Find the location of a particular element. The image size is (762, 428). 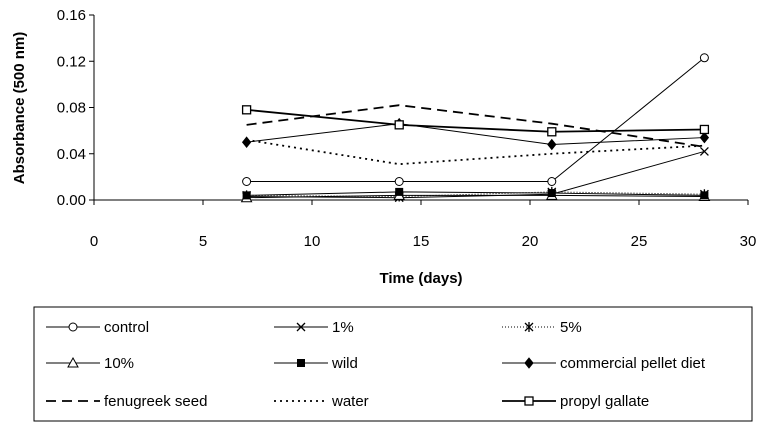

legend-label-5pct: 5% is located at coordinates (571, 327).